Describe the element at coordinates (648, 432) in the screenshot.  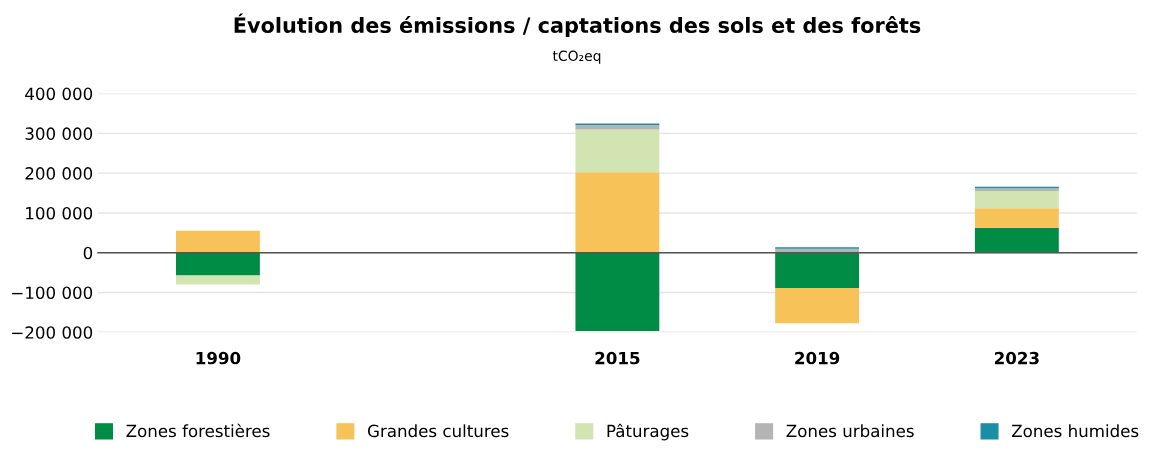
I see `legend-label: Pâturages` at that location.